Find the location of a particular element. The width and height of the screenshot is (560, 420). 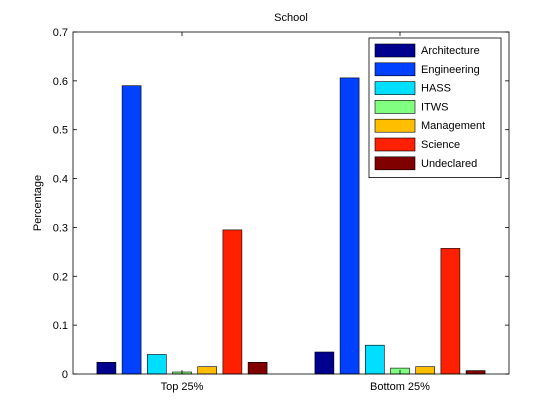

y-tick-label: 0.4 is located at coordinates (60, 180).